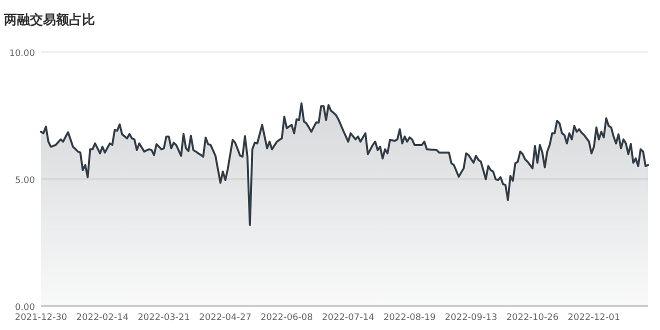  I want to click on x-tick-label: 2022-09-13, so click(471, 318).